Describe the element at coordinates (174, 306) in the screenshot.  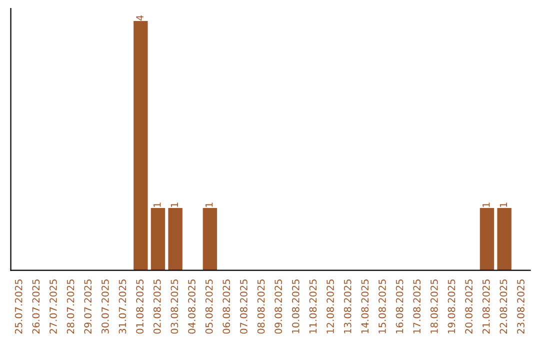
I see `x-tick-label: 03.08.2025` at that location.